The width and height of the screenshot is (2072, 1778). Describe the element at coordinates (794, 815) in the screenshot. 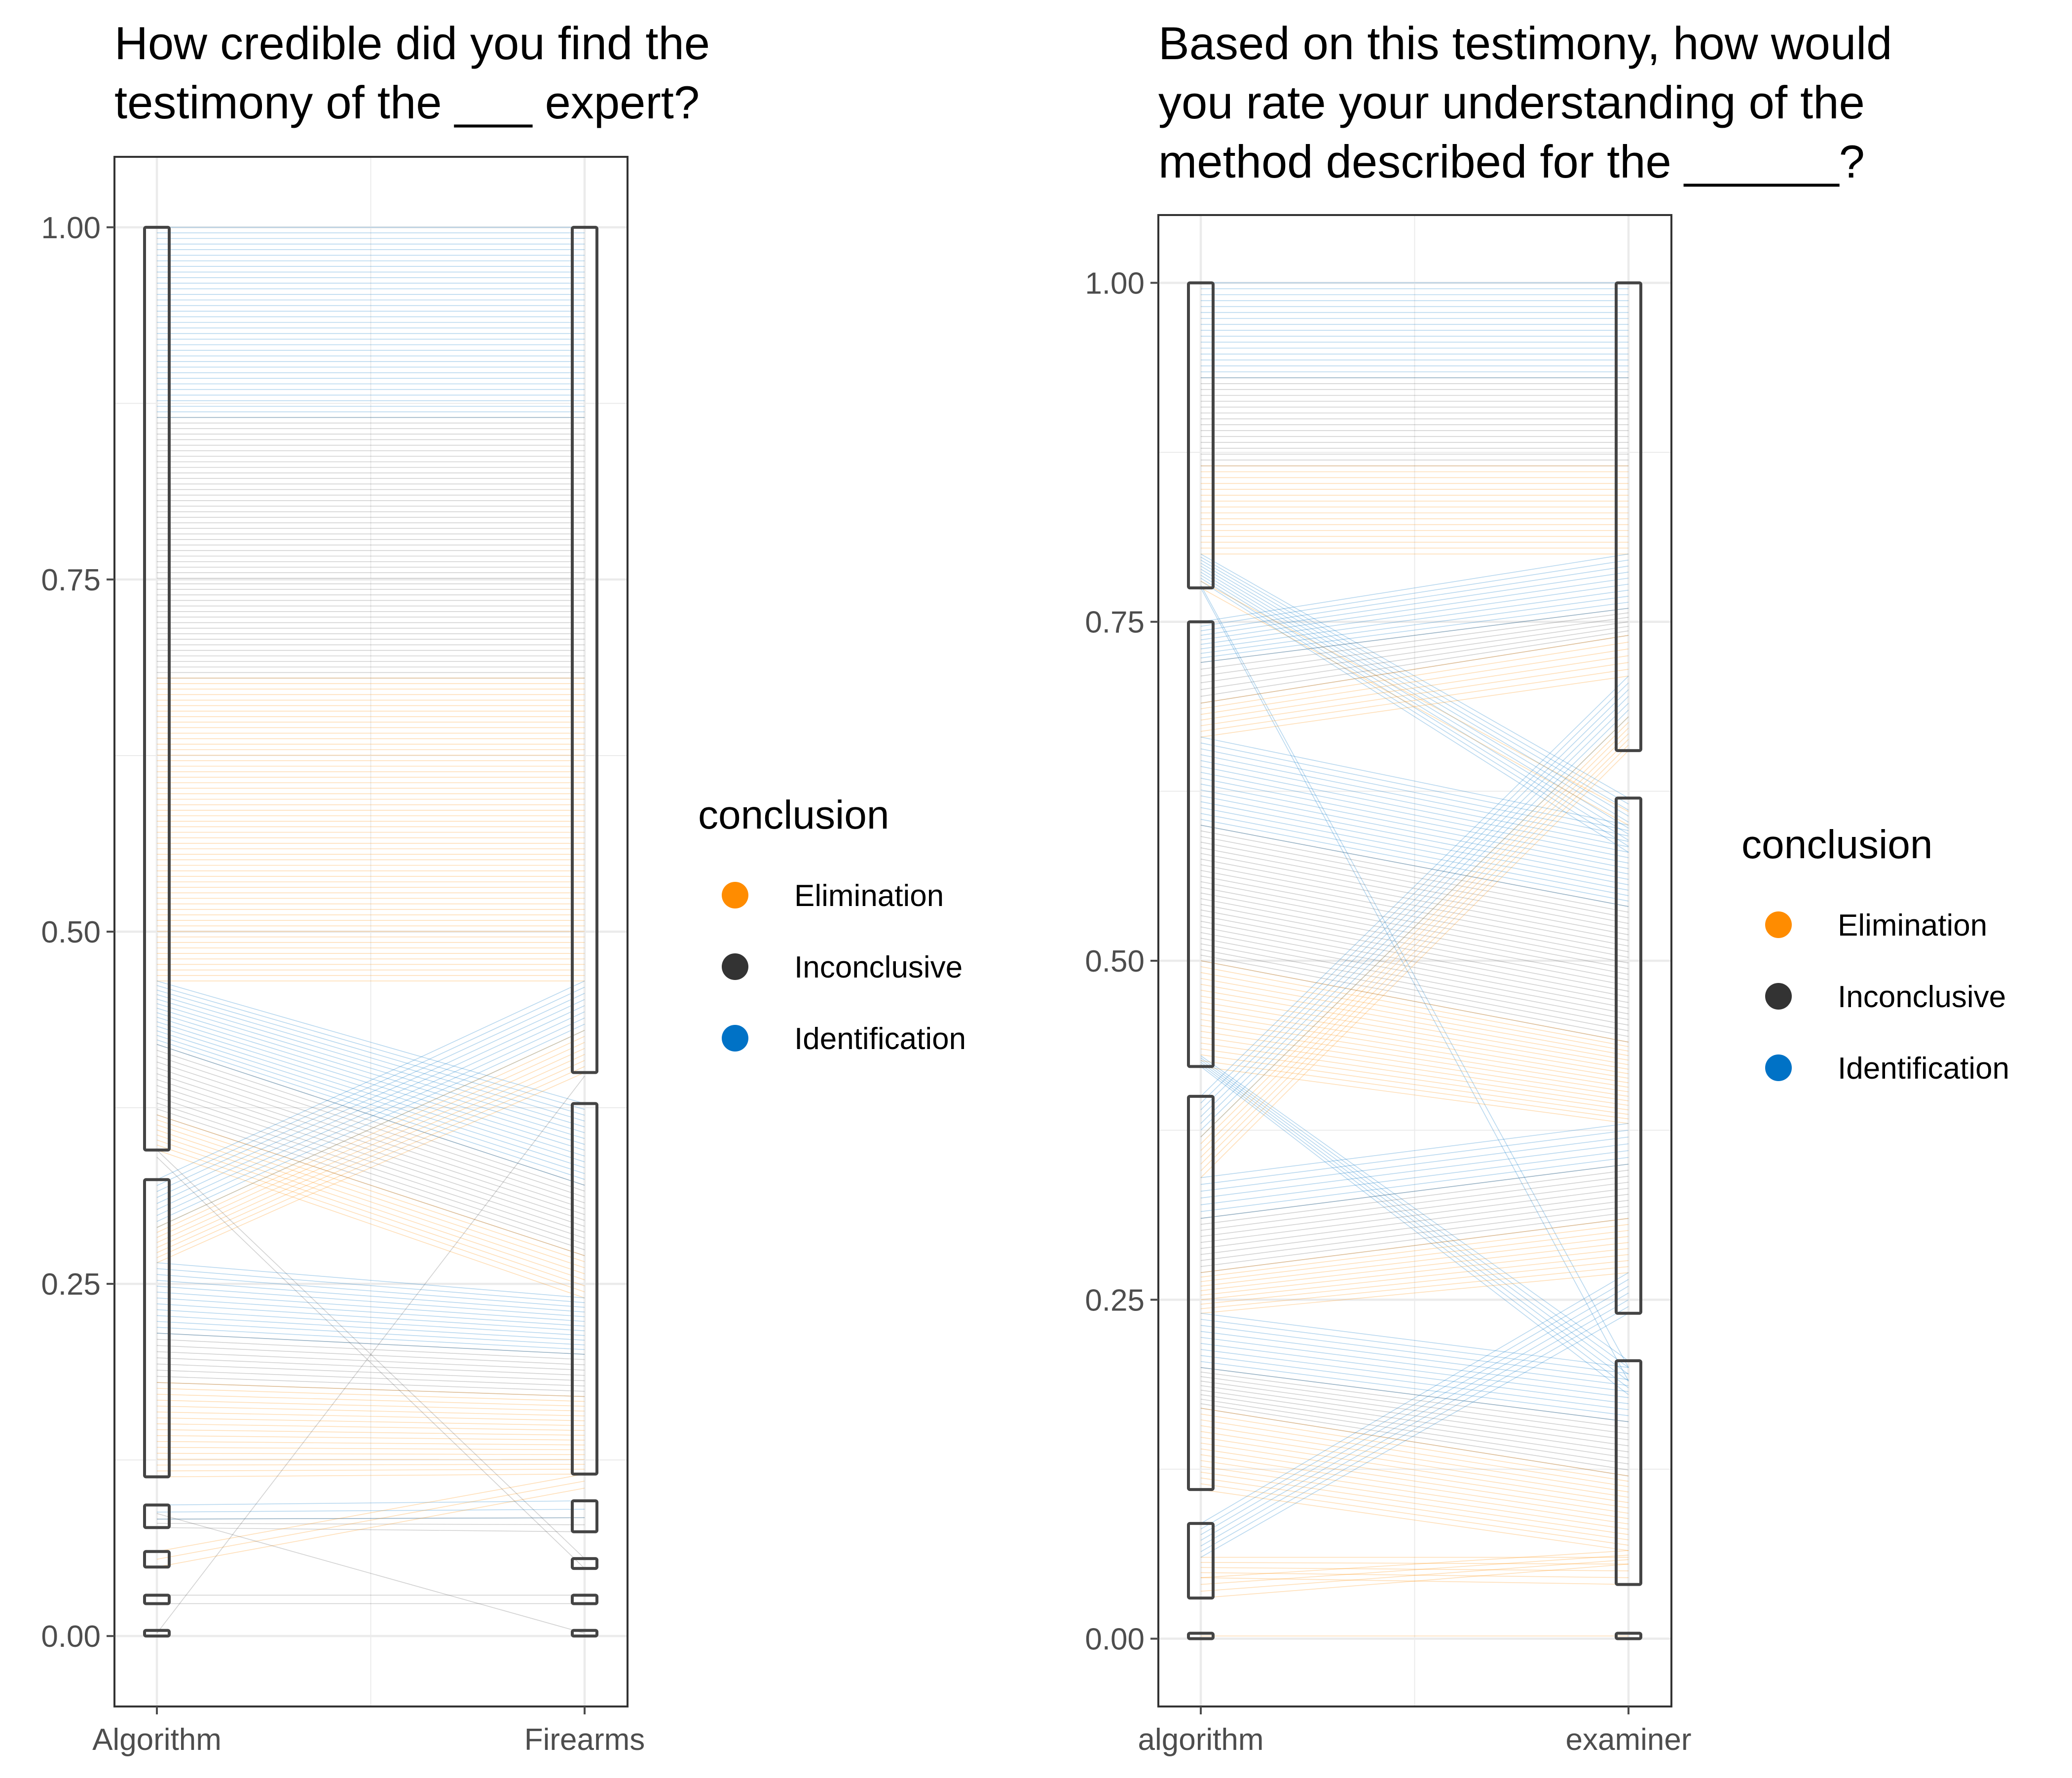

I see `panel-1-legend-title: conclusion` at that location.